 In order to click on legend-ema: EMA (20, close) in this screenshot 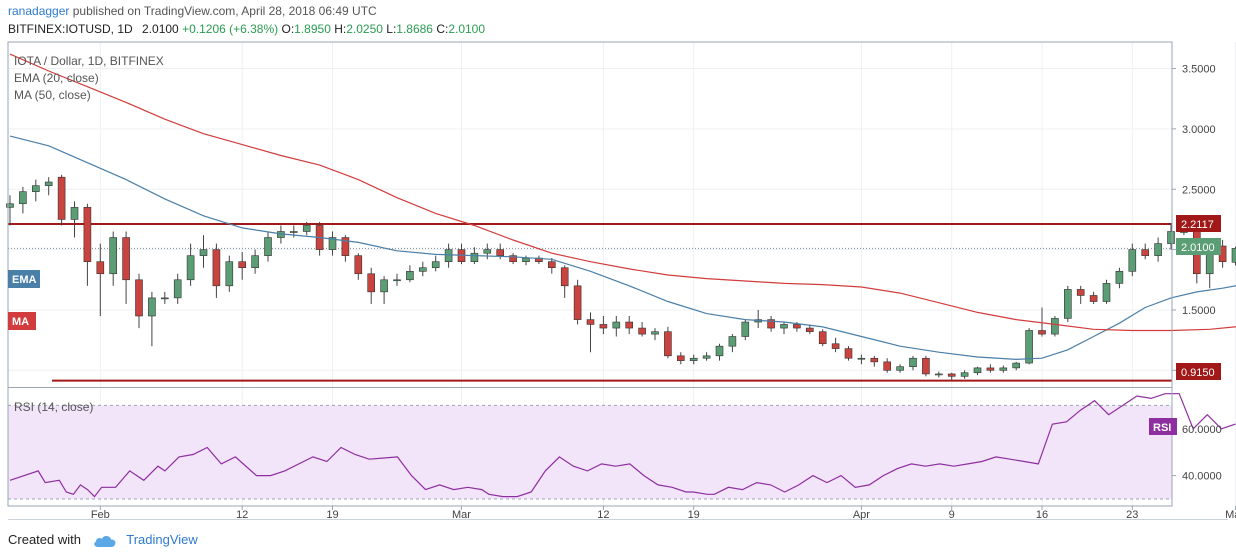, I will do `click(56, 78)`.